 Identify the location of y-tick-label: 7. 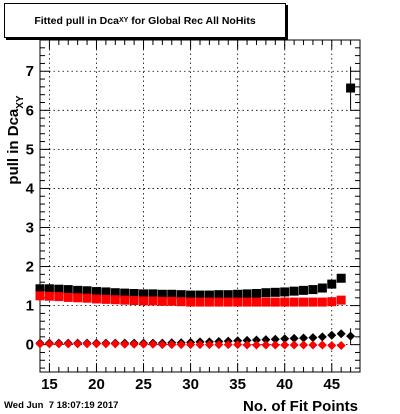
(30, 71).